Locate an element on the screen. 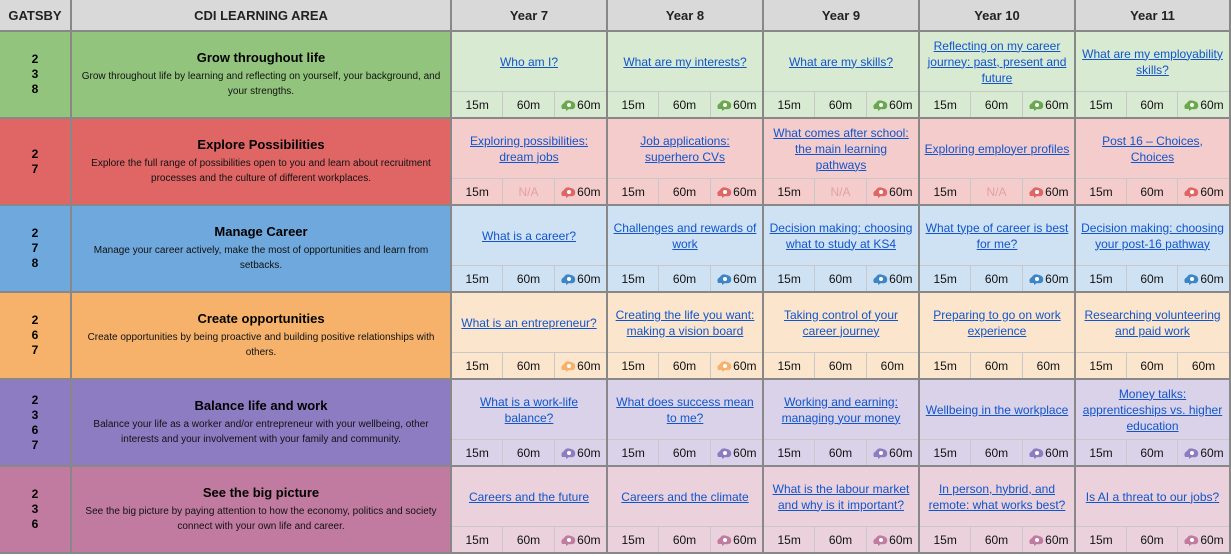 The image size is (1231, 556). gatsby-number: 6 is located at coordinates (35, 429).